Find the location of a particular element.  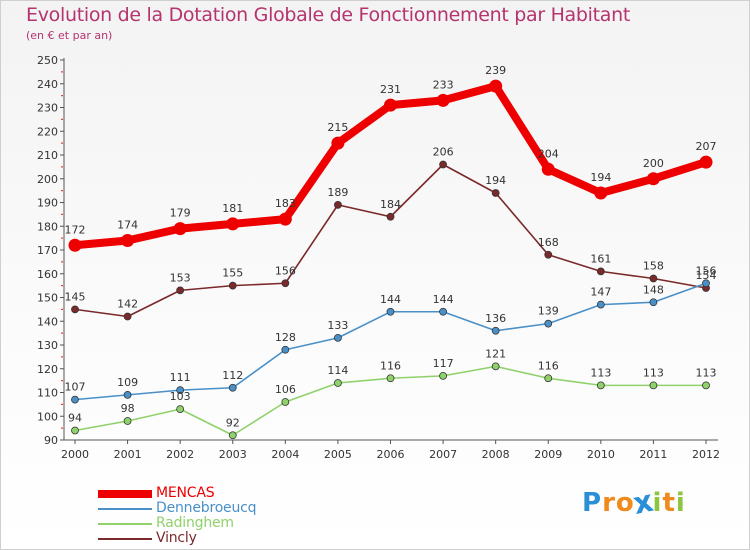

data-label: 206 is located at coordinates (443, 152).